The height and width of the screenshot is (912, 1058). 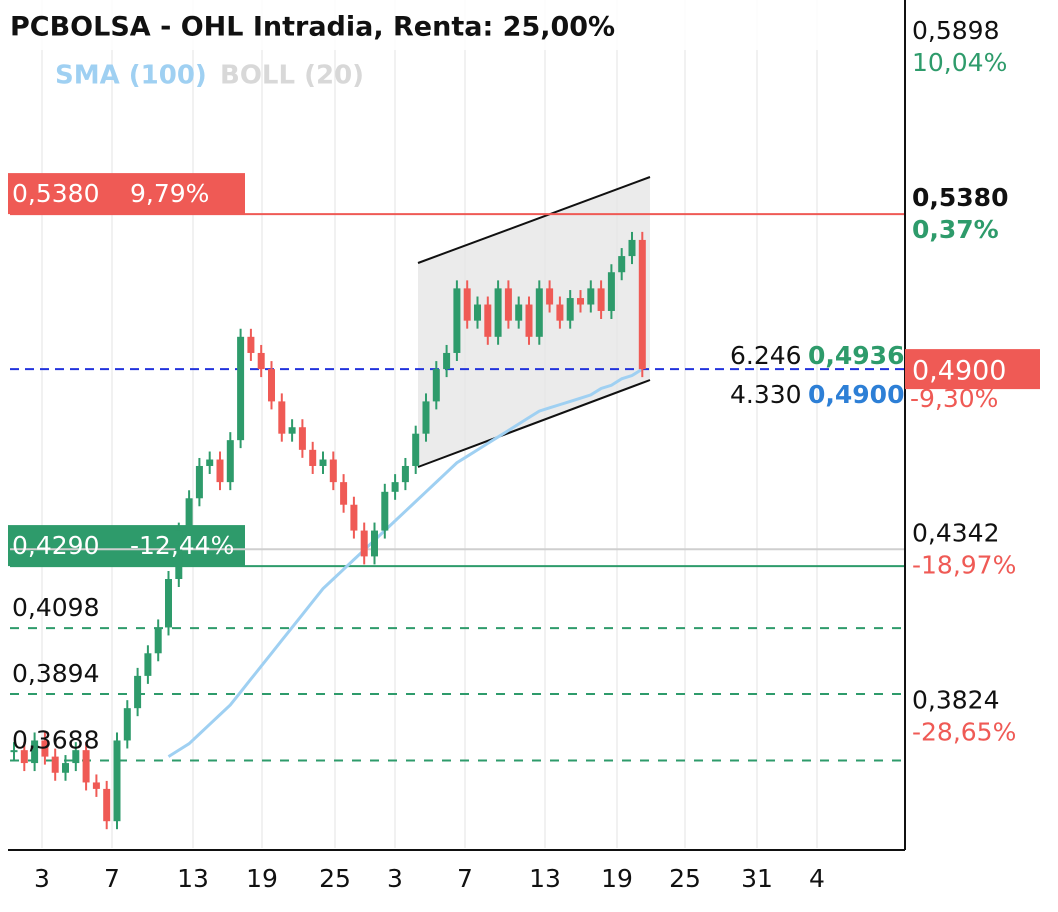 I want to click on price-pct: -28,65%, so click(x=964, y=732).